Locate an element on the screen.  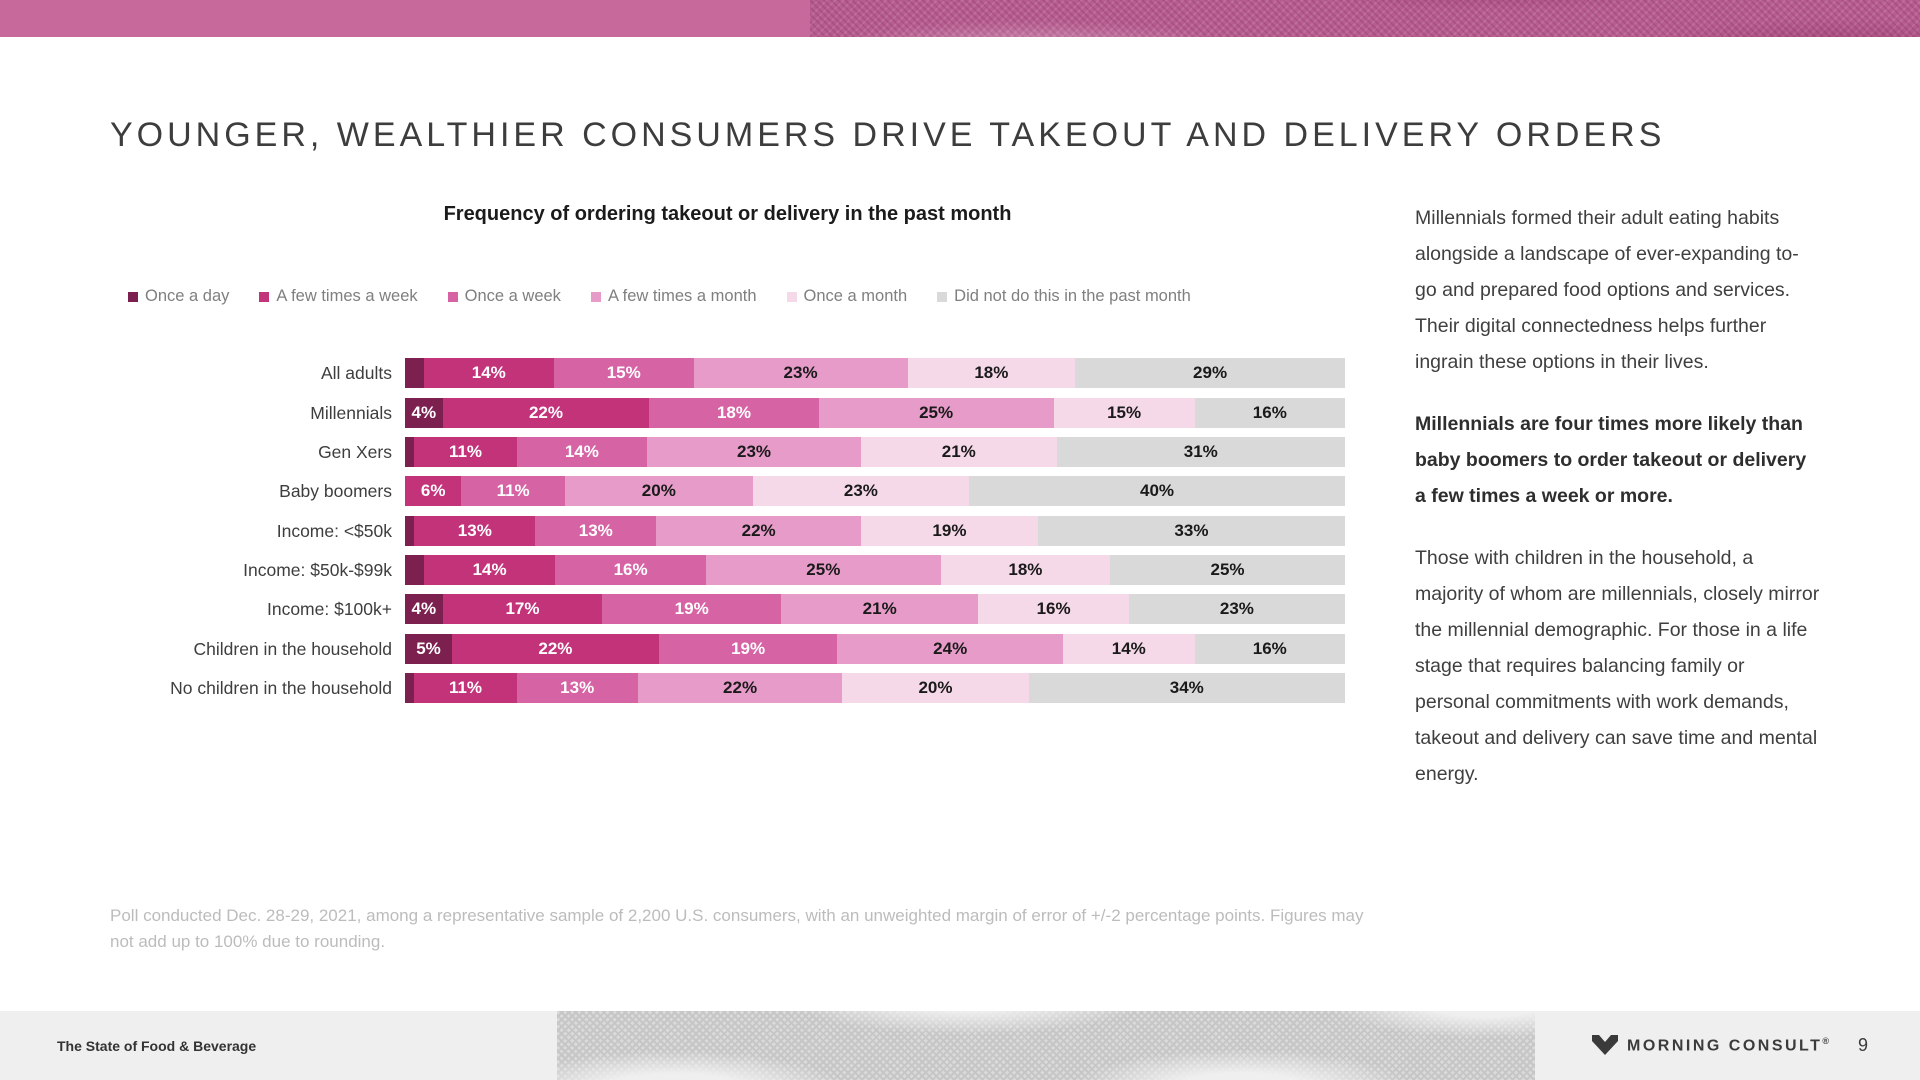
stacked-bar: 11% 14% 23% 21% 31% is located at coordinates (875, 452).